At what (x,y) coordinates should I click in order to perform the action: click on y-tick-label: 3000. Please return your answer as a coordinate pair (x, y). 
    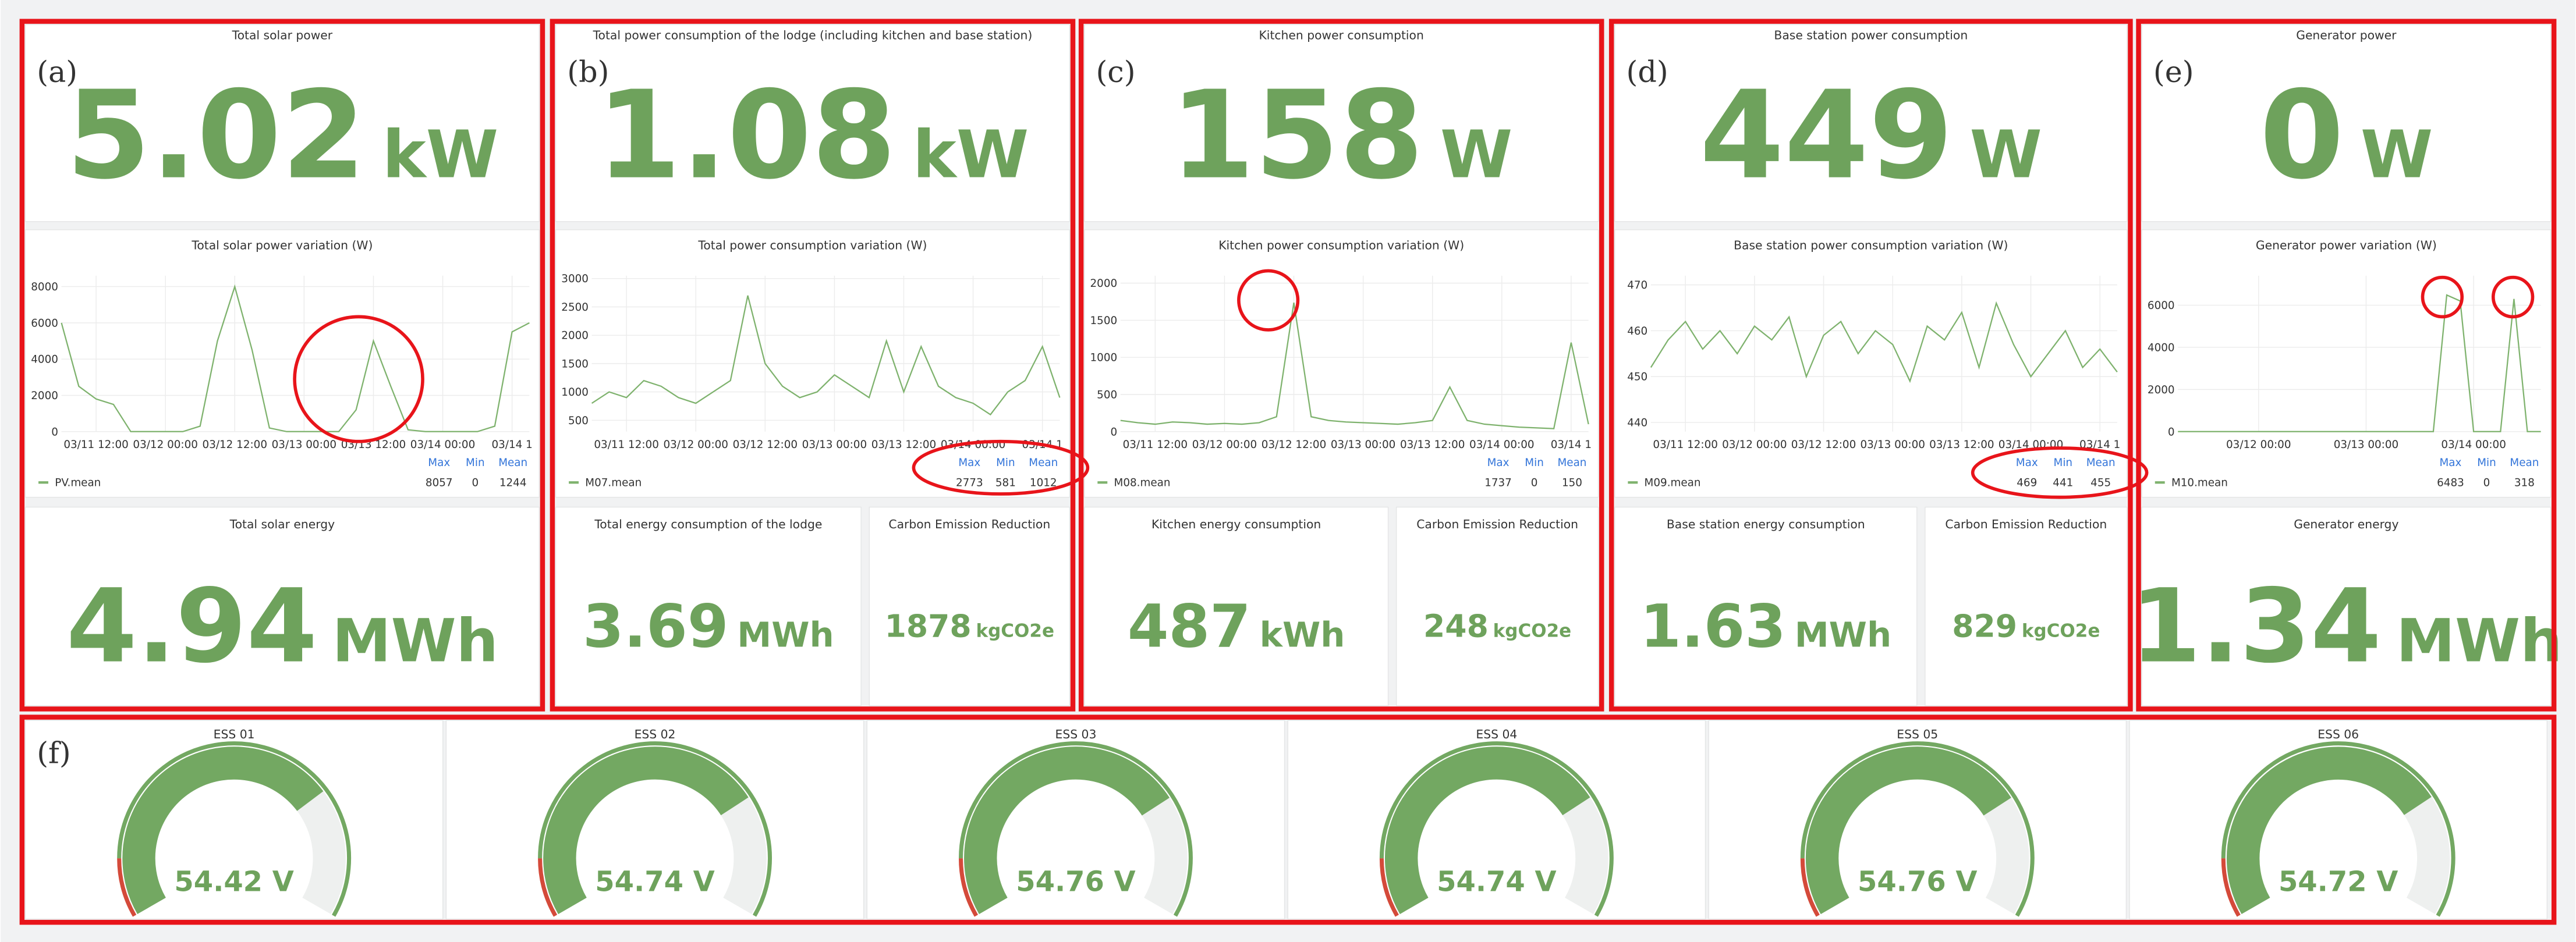
    Looking at the image, I should click on (575, 279).